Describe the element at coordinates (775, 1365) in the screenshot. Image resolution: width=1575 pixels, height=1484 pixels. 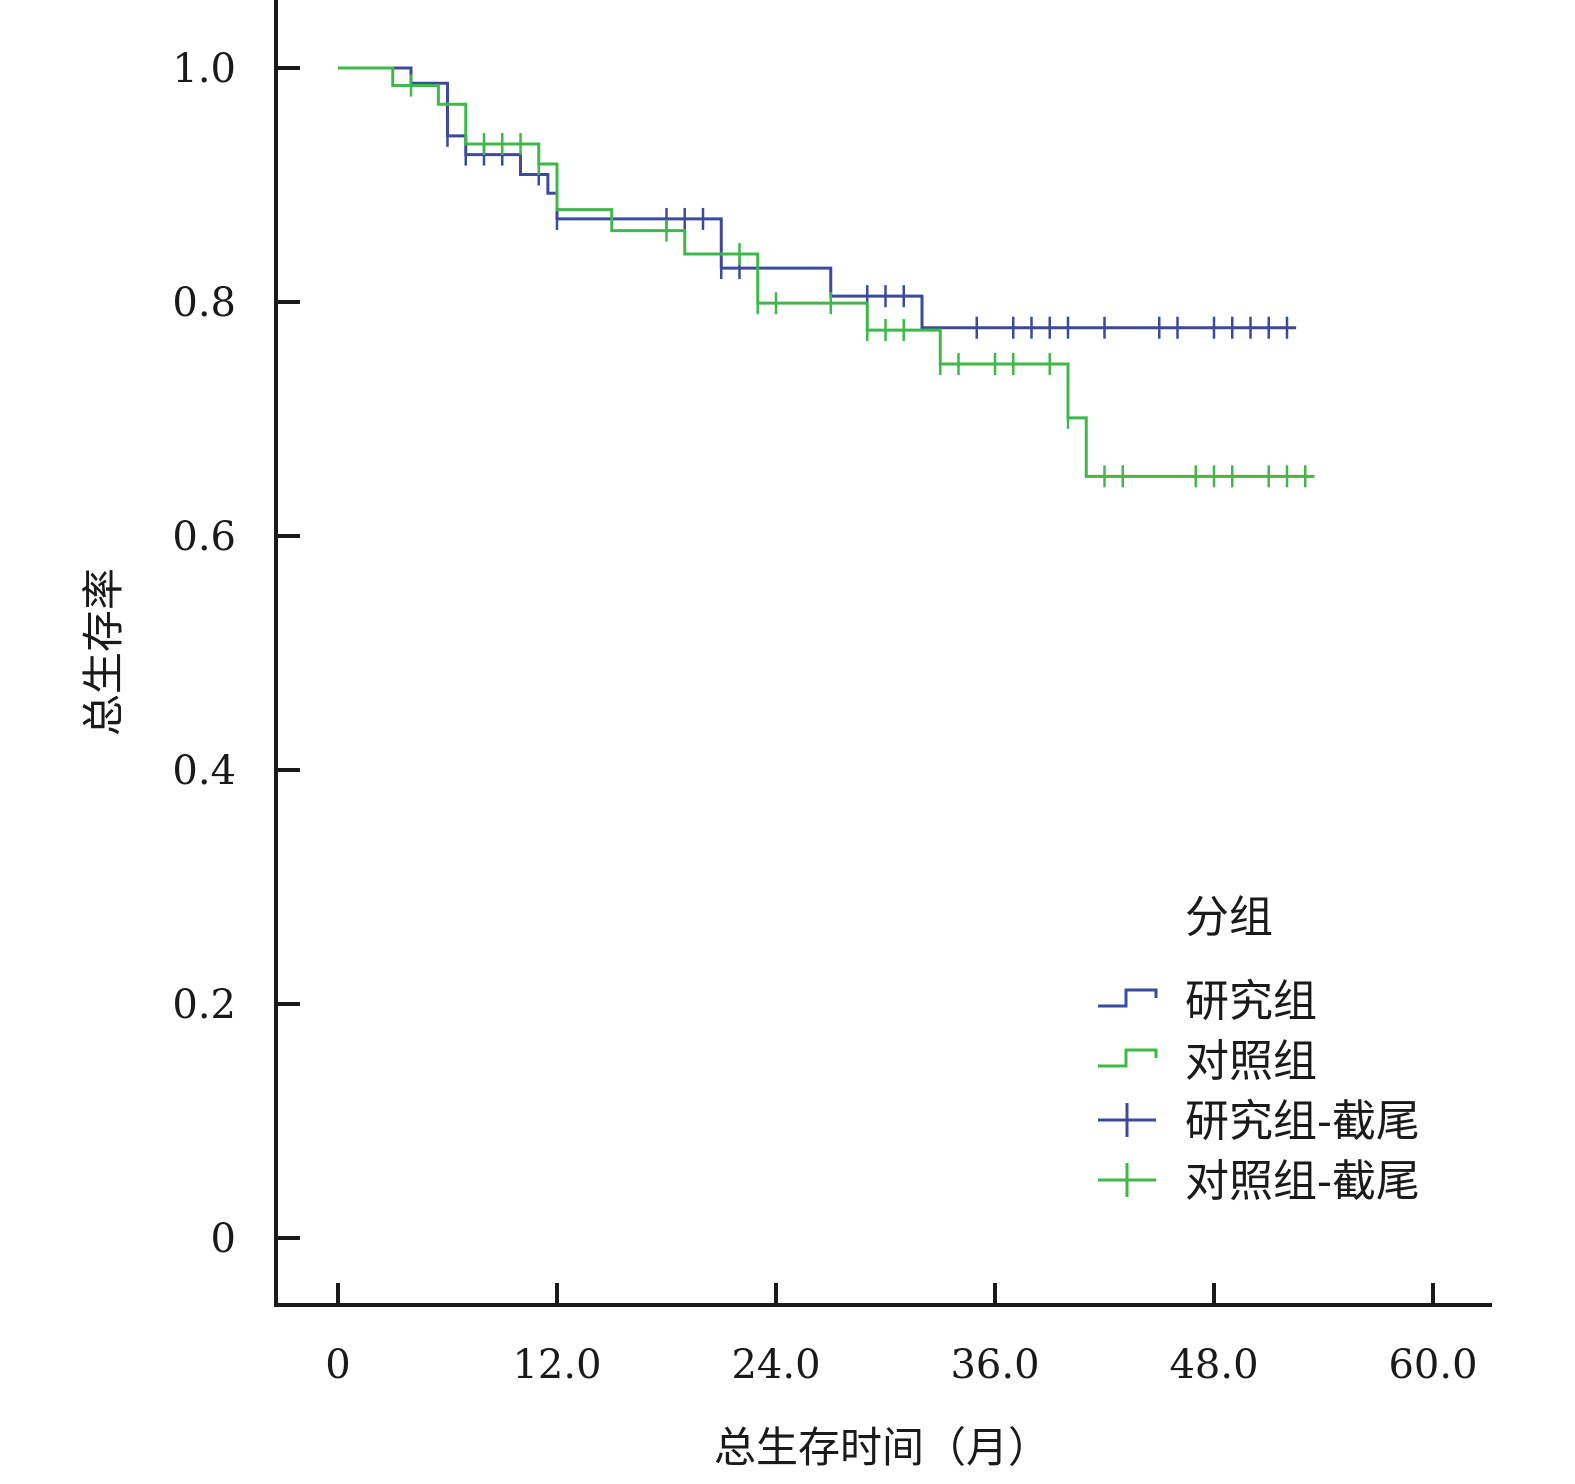
I see `x-tick-label: 24.0` at that location.